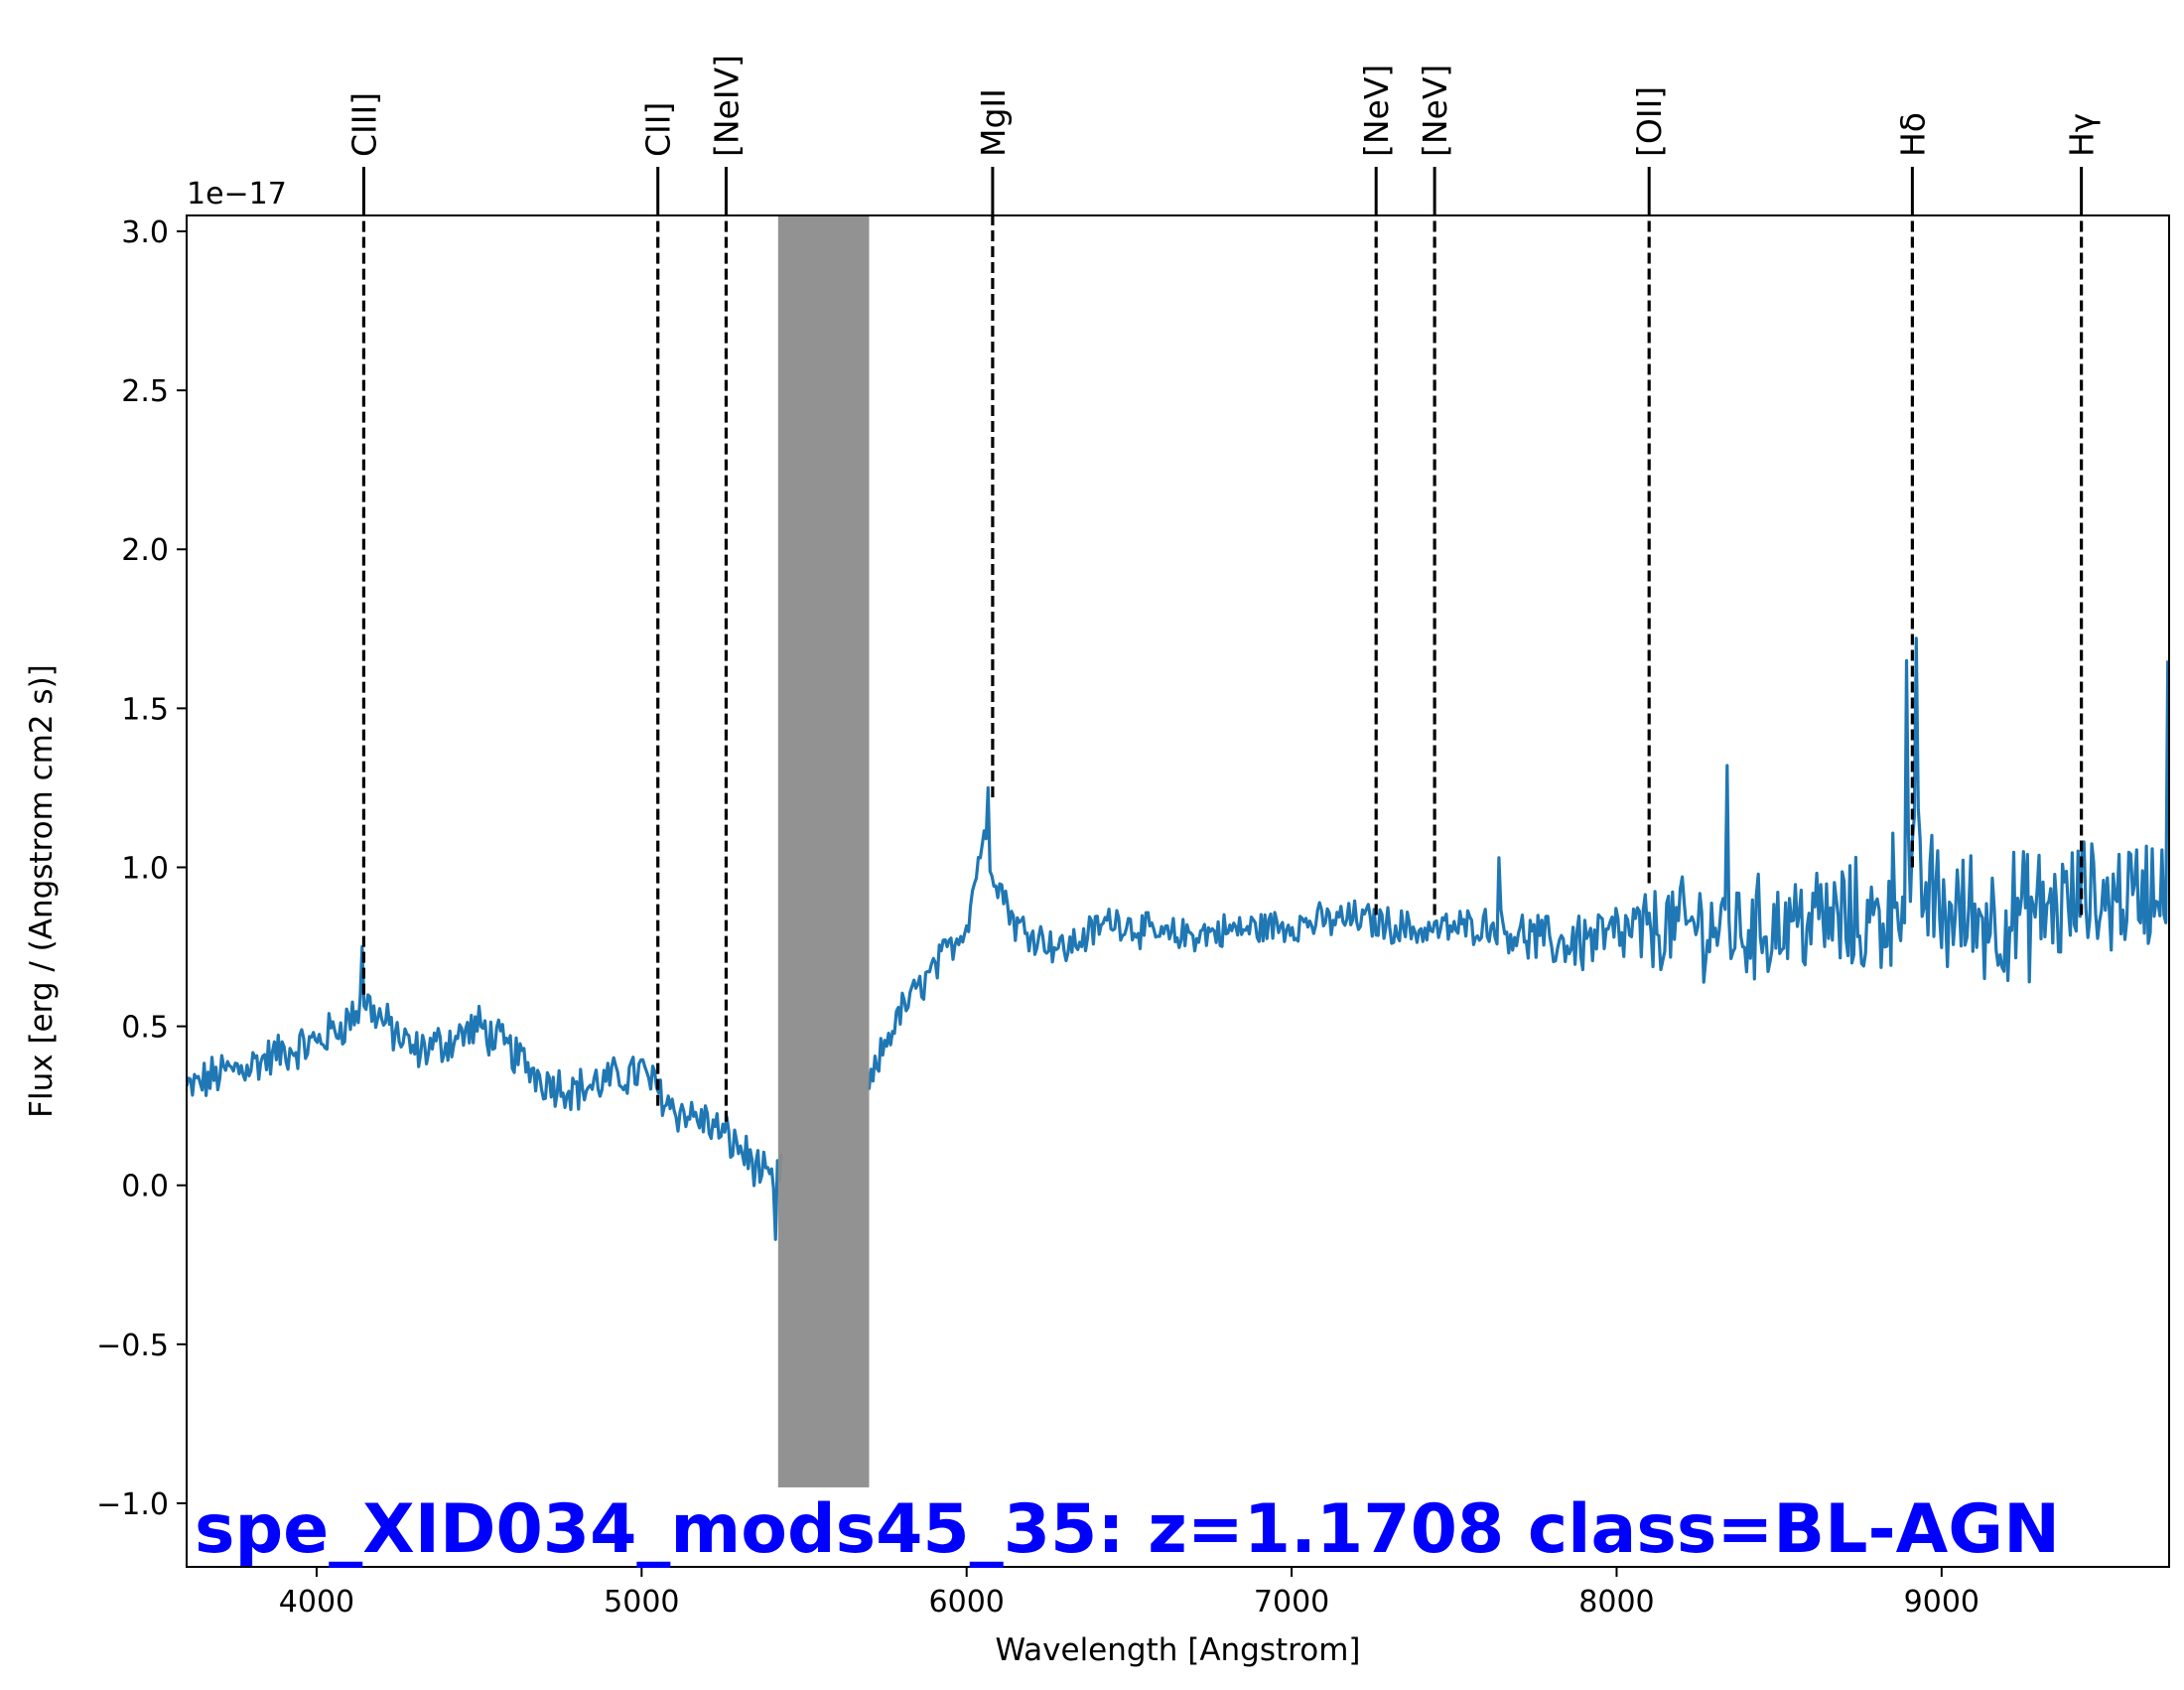 This screenshot has width=2184, height=1690. What do you see at coordinates (823, 851) in the screenshot?
I see `masked-band` at bounding box center [823, 851].